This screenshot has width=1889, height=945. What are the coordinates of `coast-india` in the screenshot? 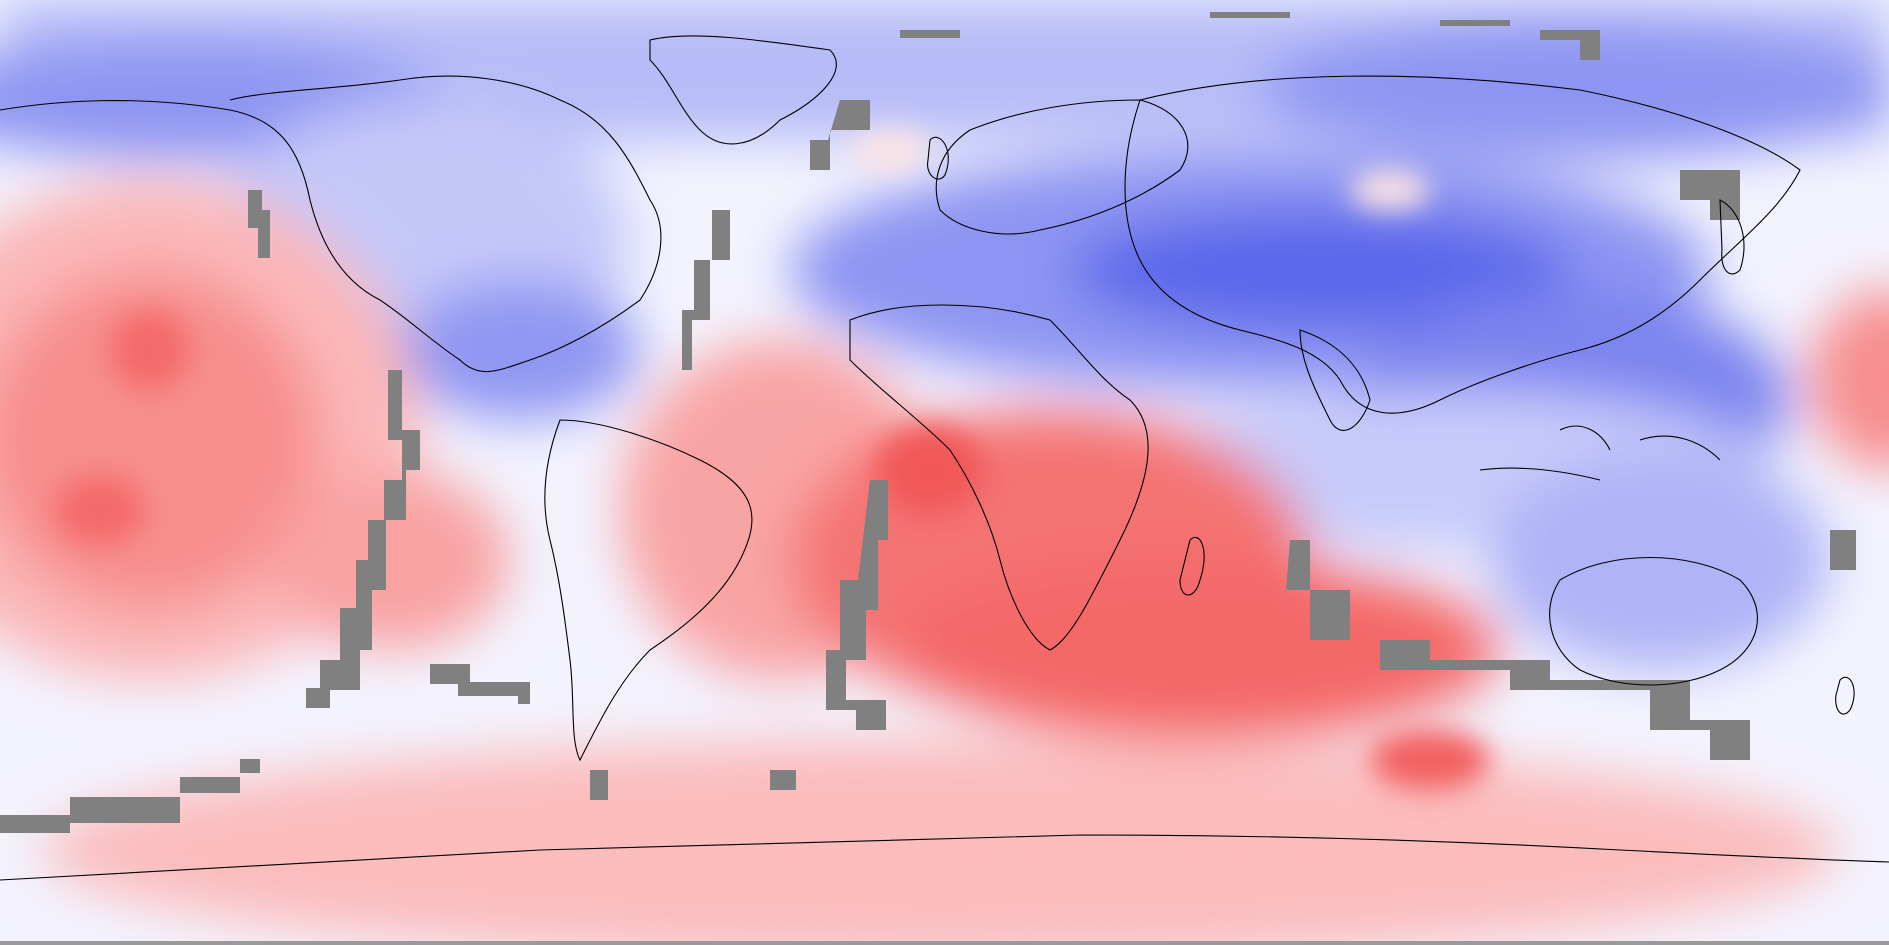 It's located at (1335, 380).